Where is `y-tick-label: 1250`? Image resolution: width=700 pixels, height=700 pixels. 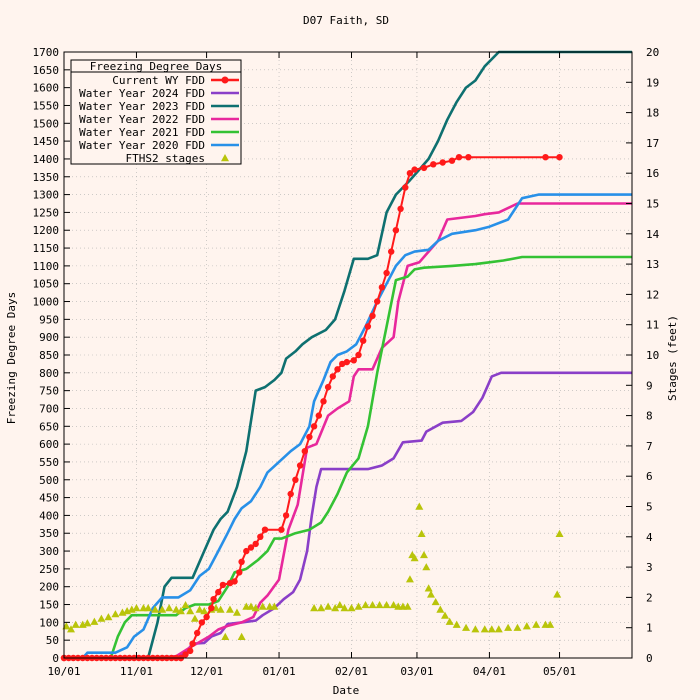 y-tick-label: 1250 is located at coordinates (46, 212).